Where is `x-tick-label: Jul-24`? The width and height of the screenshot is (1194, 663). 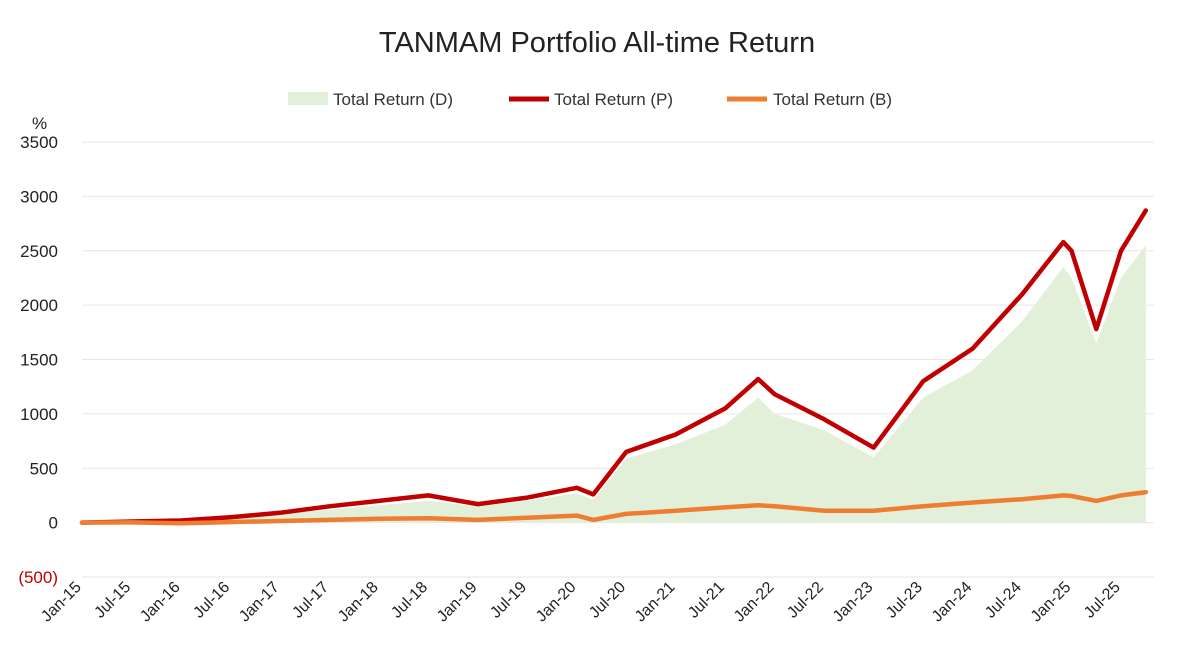
x-tick-label: Jul-24 is located at coordinates (1003, 600).